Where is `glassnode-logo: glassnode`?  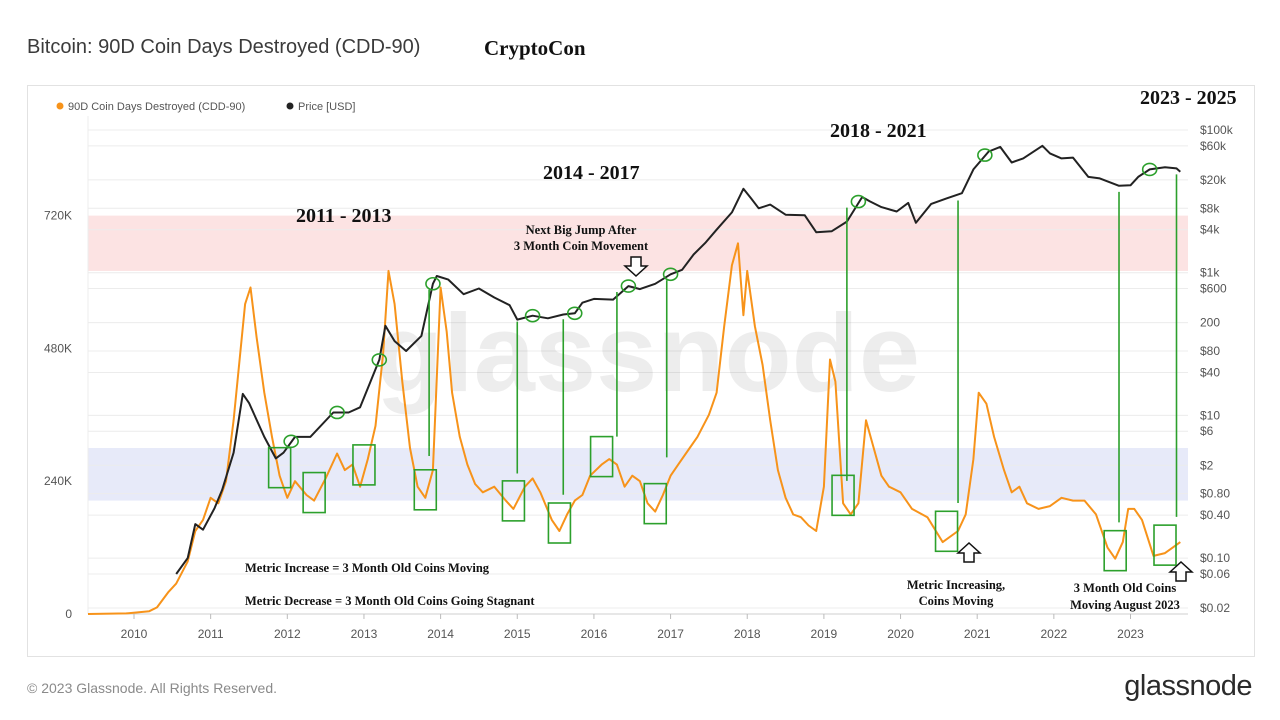
glassnode-logo: glassnode is located at coordinates (1188, 686).